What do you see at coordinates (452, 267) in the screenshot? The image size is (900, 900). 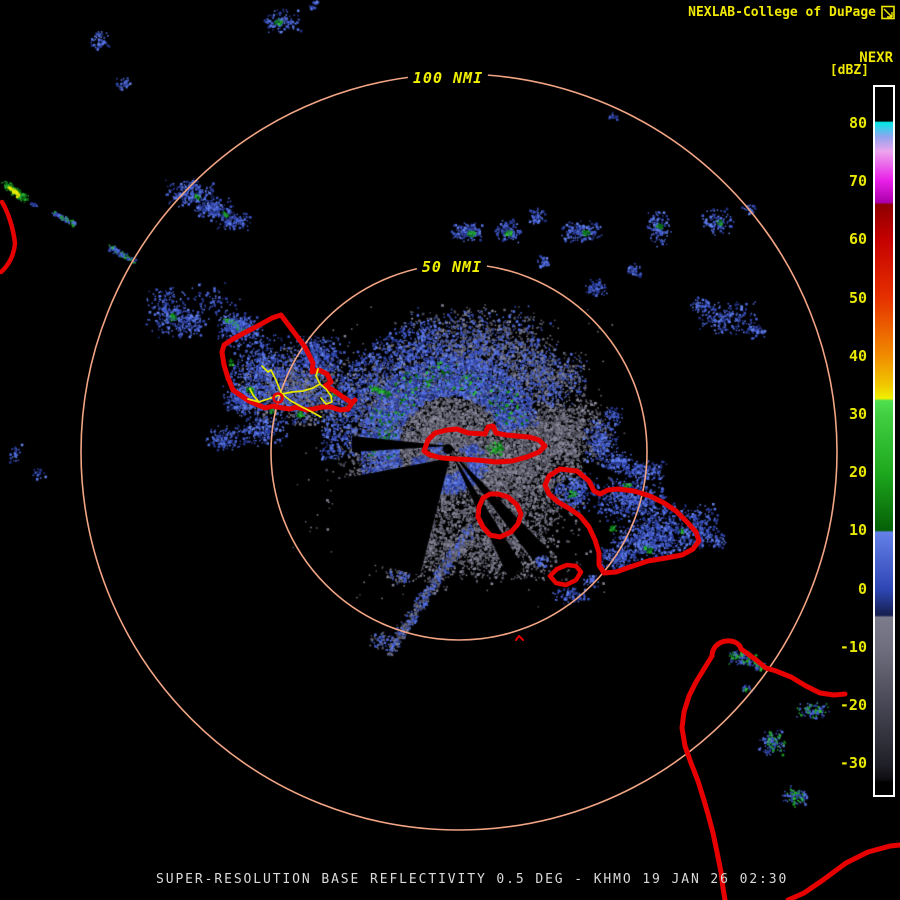 I see `range-ring-label-50nmi: 50 NMI` at bounding box center [452, 267].